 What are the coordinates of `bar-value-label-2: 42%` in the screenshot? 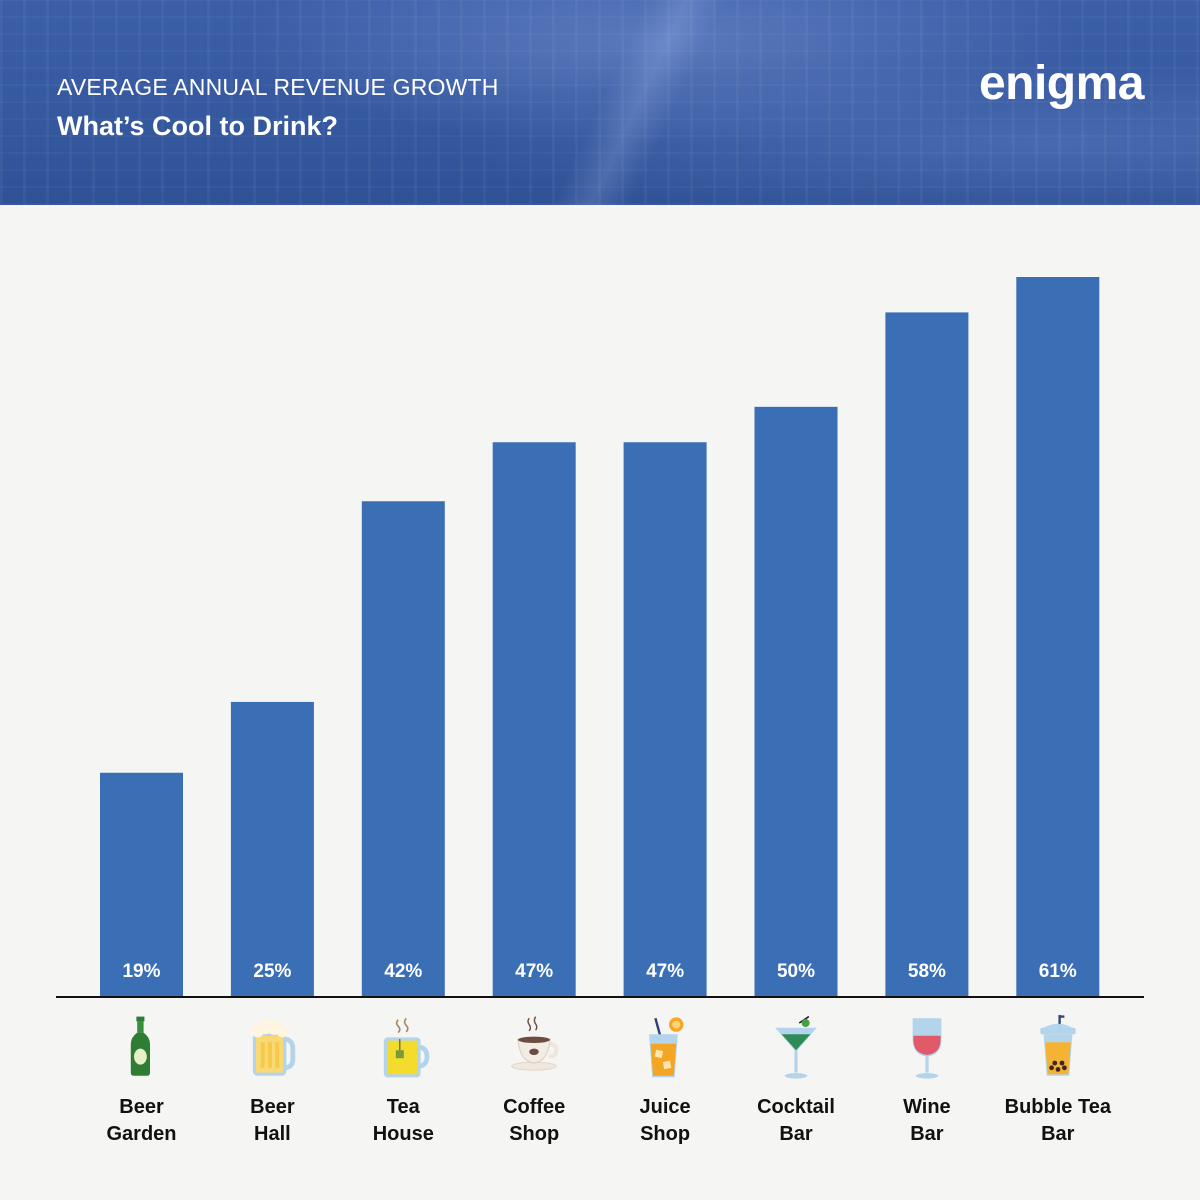 It's located at (403, 971).